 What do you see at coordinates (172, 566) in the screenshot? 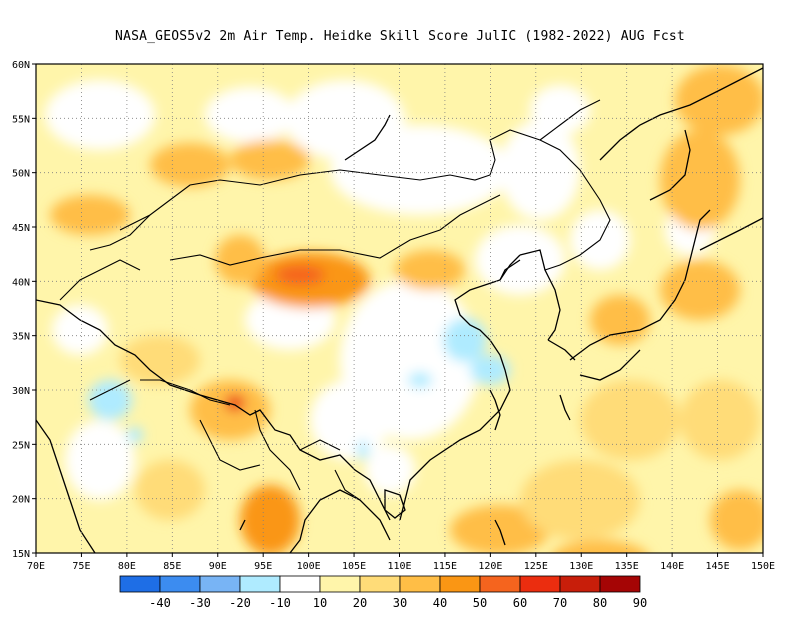
I see `lon-tick-label: 85E` at bounding box center [172, 566].